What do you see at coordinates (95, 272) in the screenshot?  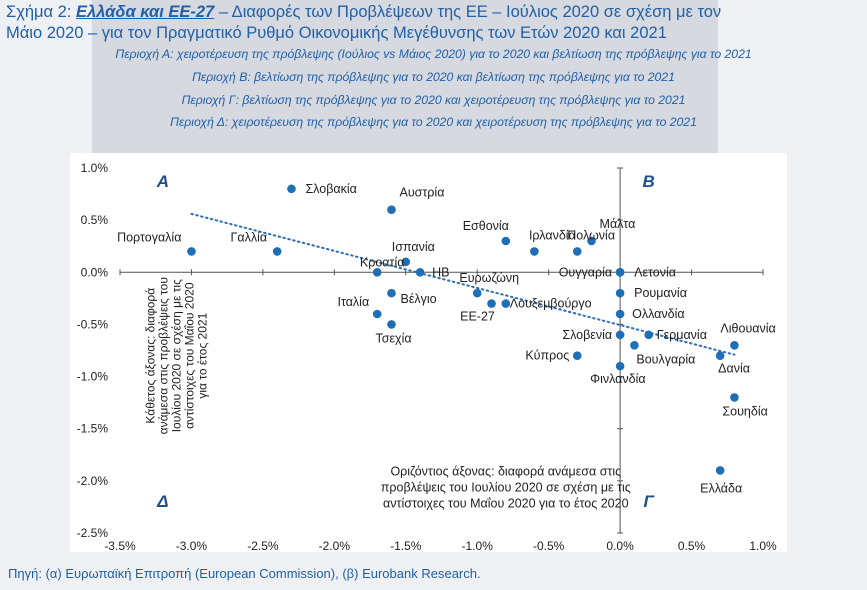 I see `y-tick-label: 0.0%` at bounding box center [95, 272].